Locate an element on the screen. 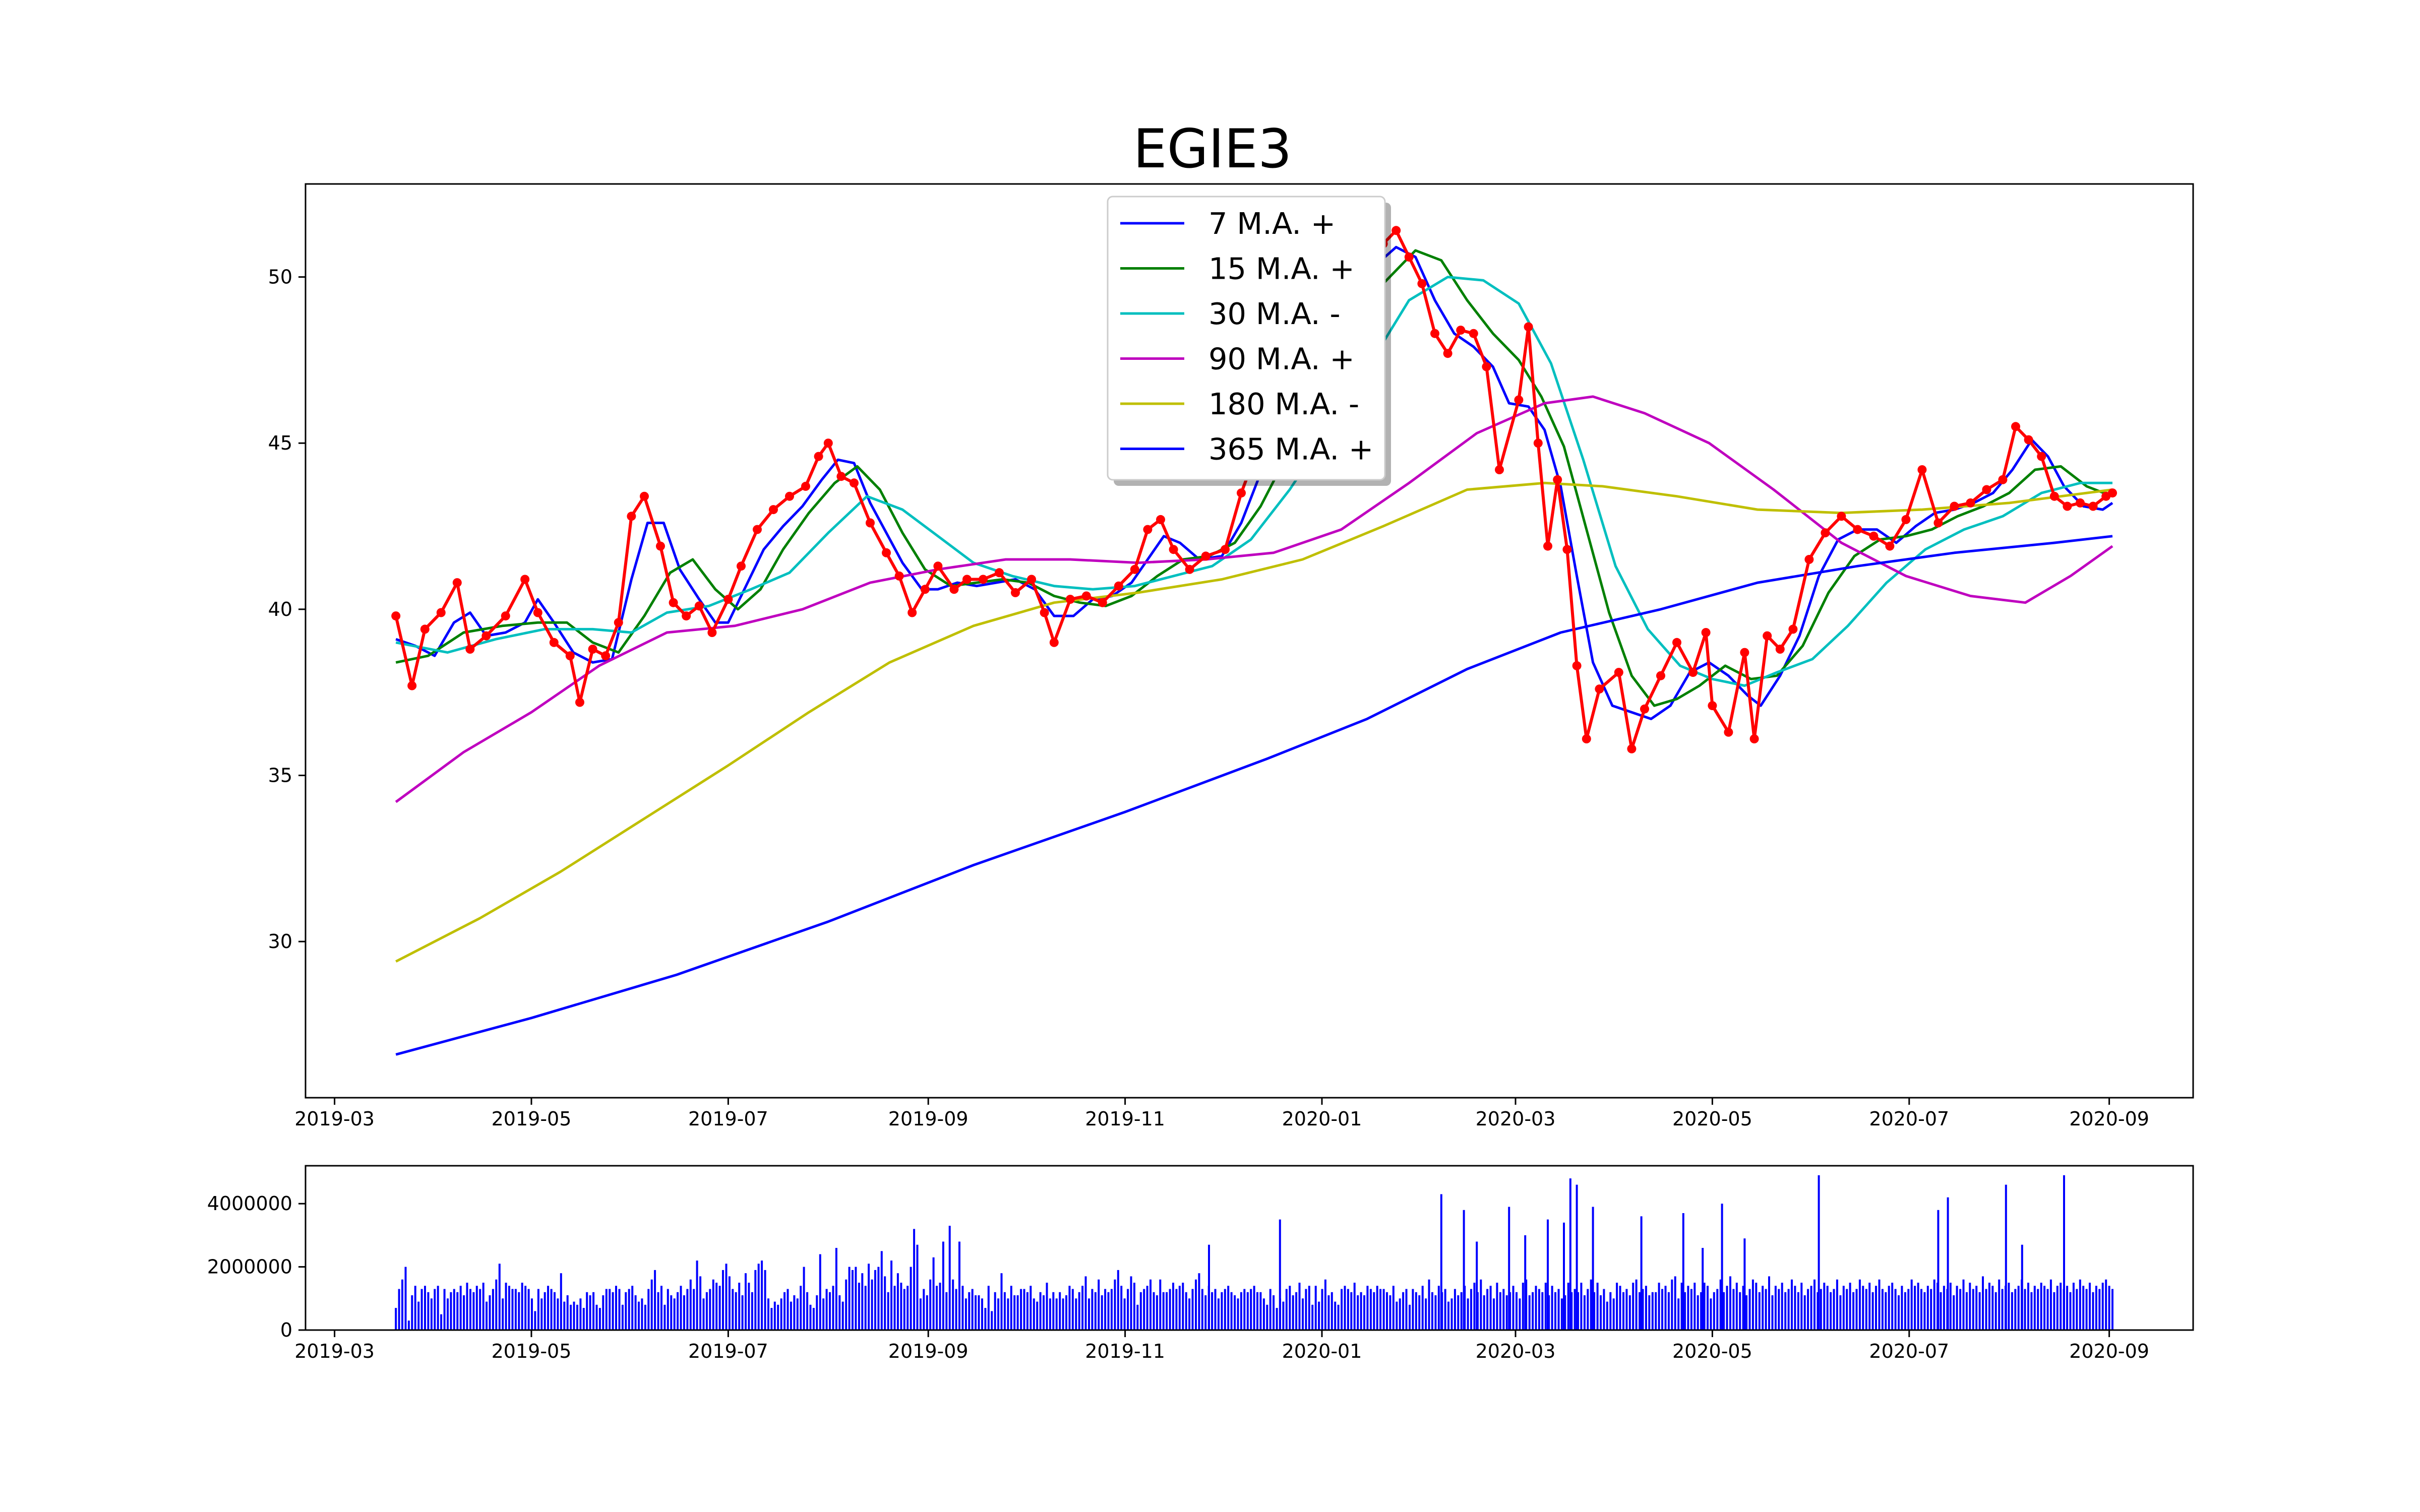  x-tick-label: 2019-05 is located at coordinates (532, 1119).